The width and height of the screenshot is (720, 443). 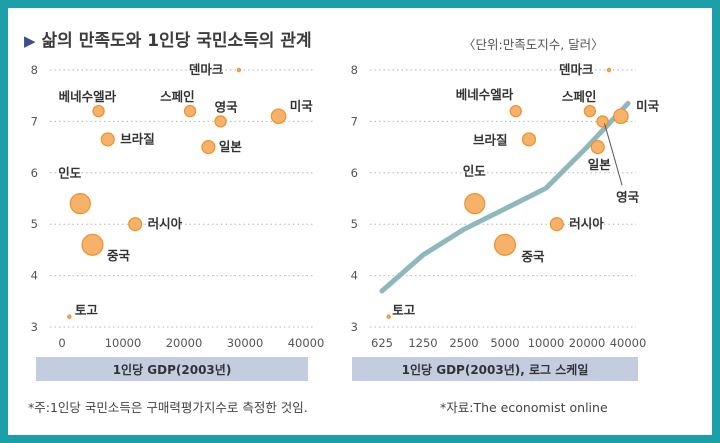 I want to click on label-leader-line, so click(x=613, y=154).